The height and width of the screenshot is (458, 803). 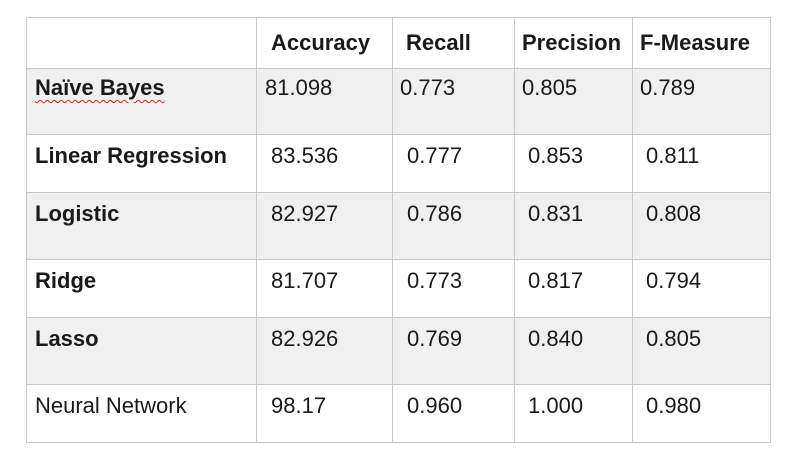 I want to click on cell-recall: 0.777, so click(x=453, y=163).